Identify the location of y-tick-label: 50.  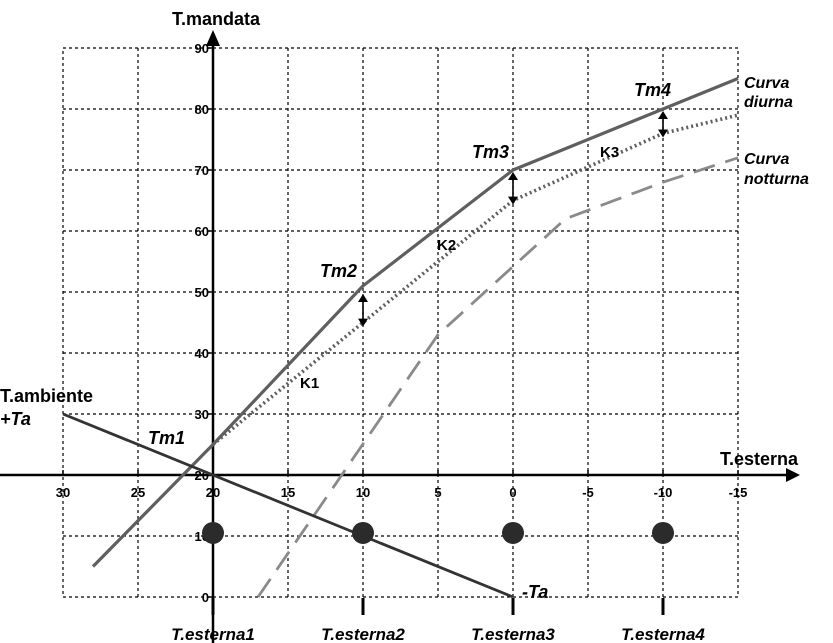
(202, 292).